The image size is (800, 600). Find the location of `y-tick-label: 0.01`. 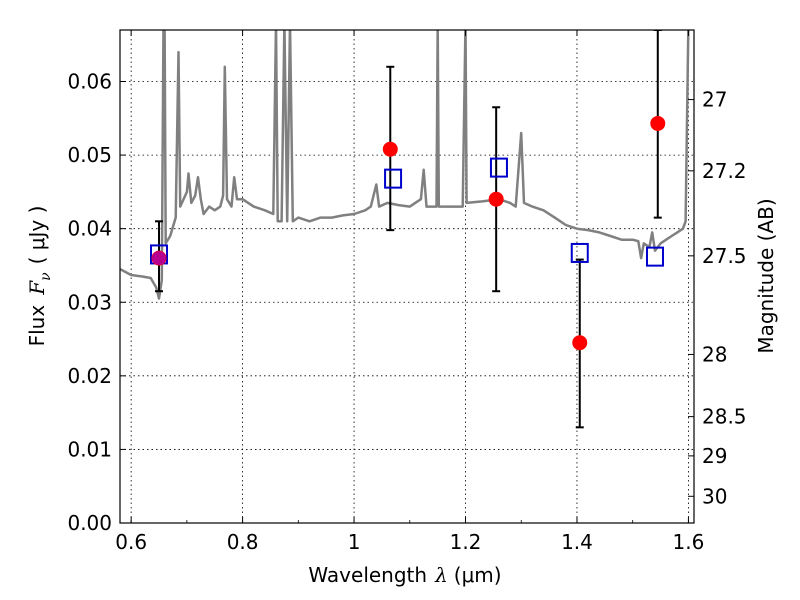

y-tick-label: 0.01 is located at coordinates (89, 449).